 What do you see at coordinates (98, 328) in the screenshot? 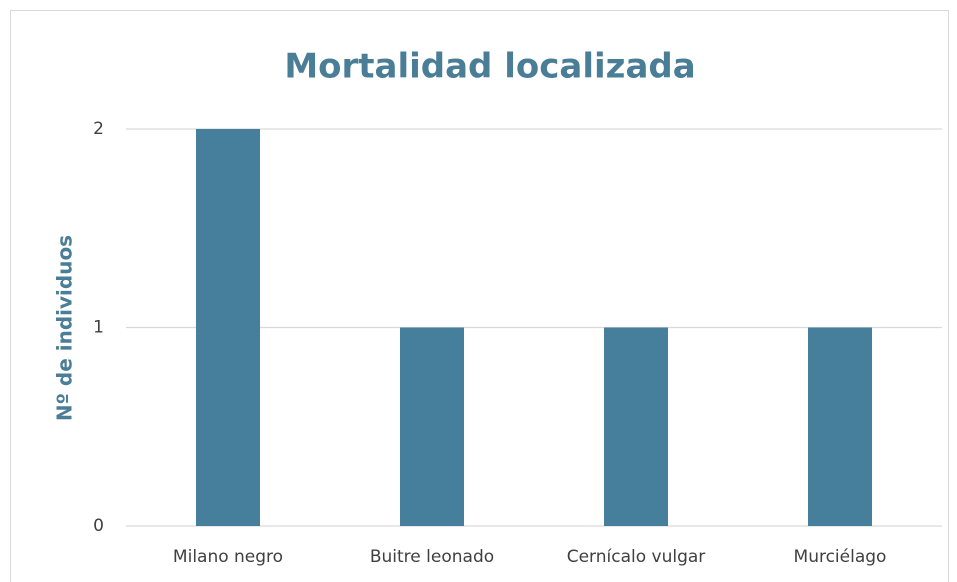
I see `y-tick-label: 1` at bounding box center [98, 328].